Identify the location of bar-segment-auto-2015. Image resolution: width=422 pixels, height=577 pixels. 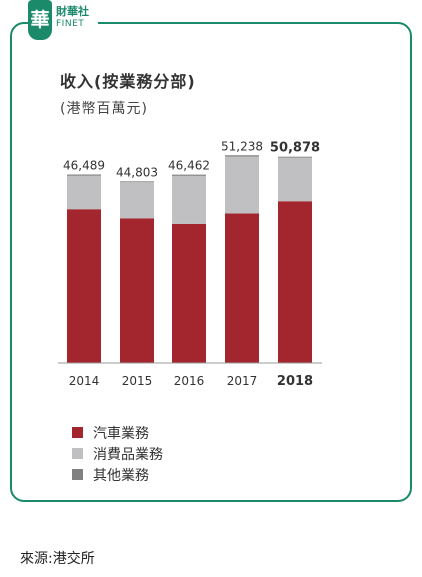
(137, 290).